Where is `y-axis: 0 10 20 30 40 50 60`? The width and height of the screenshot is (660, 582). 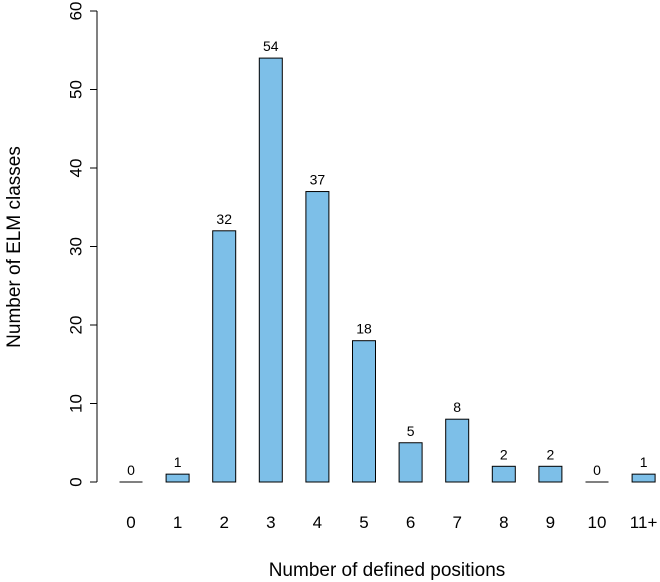
y-axis: 0 10 20 30 40 50 60 is located at coordinates (82, 244).